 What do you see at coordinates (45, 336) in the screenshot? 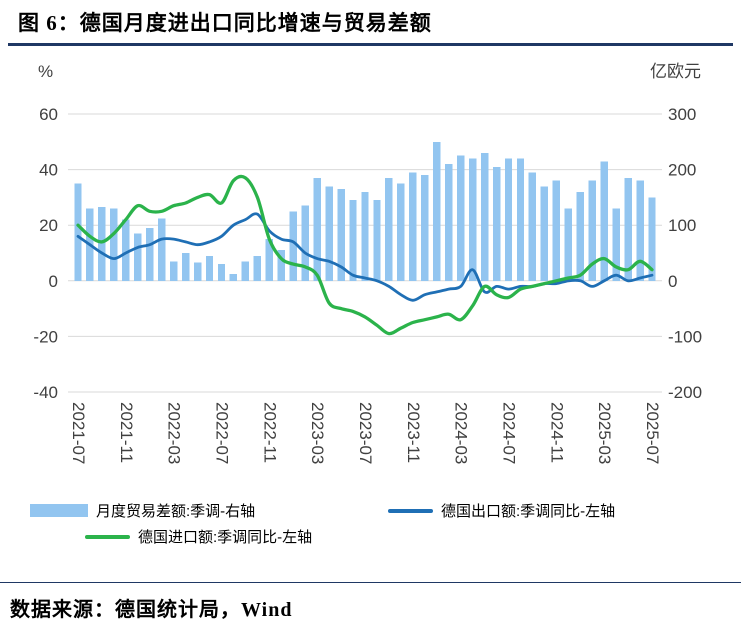
I see `y-axis-label-left: -20` at bounding box center [45, 336].